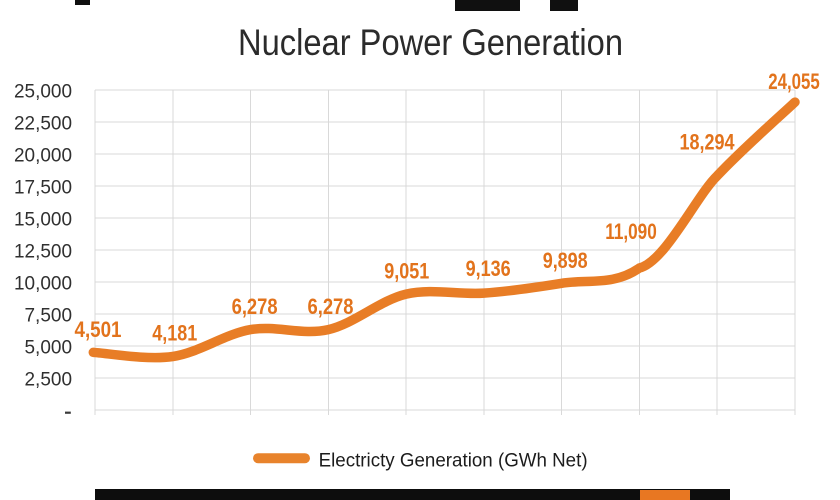 This screenshot has width=840, height=500. What do you see at coordinates (98, 329) in the screenshot?
I see `svg-text: 4,501` at bounding box center [98, 329].